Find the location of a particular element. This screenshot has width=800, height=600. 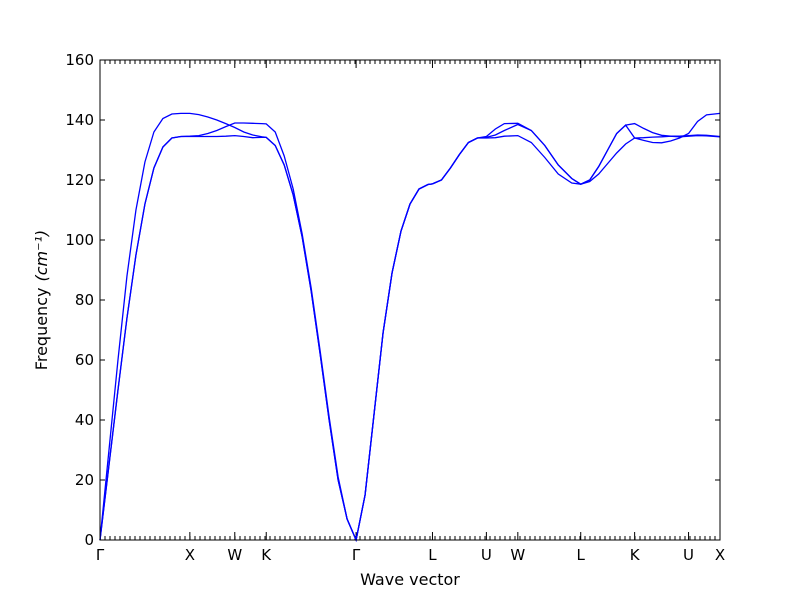

y-tick-label: 20 is located at coordinates (84, 480).